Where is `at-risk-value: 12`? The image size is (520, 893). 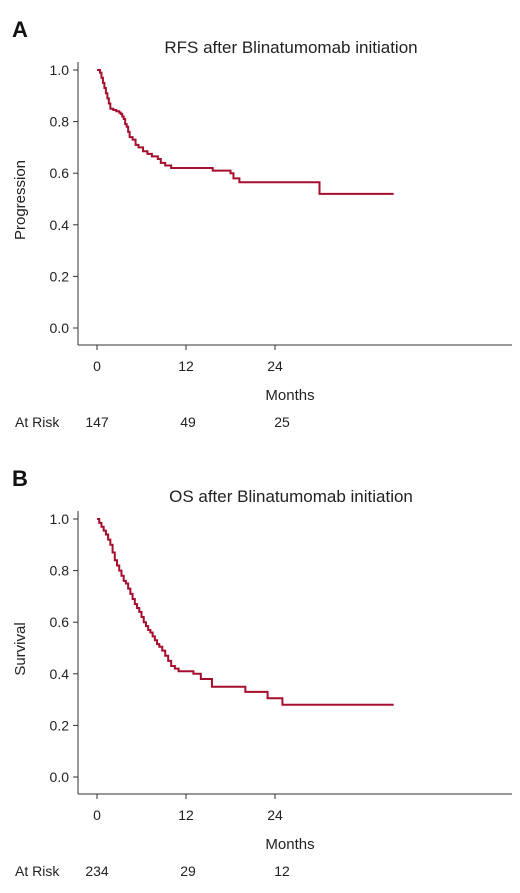
at-risk-value: 12 is located at coordinates (282, 871).